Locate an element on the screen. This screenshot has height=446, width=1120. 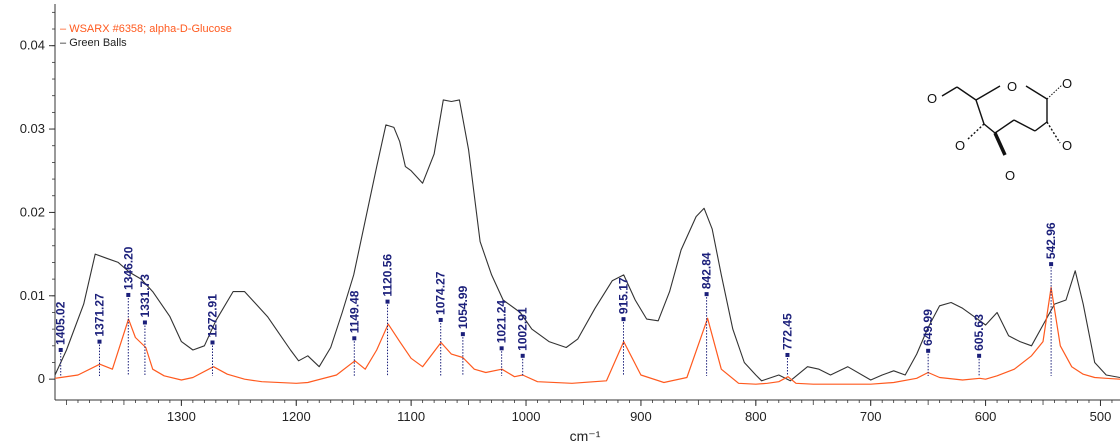
peak-label: 649.99 is located at coordinates (928, 327).